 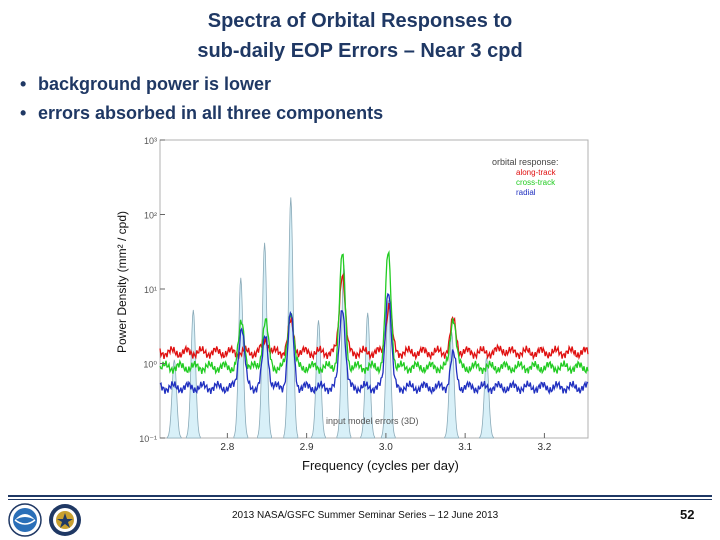 What do you see at coordinates (687, 514) in the screenshot?
I see `page-number: 52` at bounding box center [687, 514].